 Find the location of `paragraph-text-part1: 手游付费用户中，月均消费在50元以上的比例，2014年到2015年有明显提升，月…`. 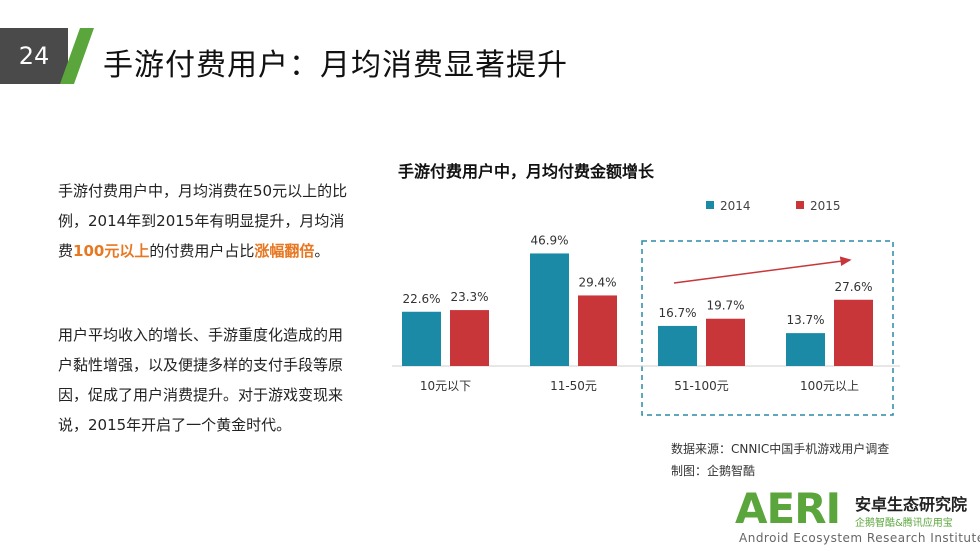

paragraph-text-part1: 手游付费用户中，月均消费在50元以上的比例，2014年到2015年有明显提升，月… is located at coordinates (203, 221).